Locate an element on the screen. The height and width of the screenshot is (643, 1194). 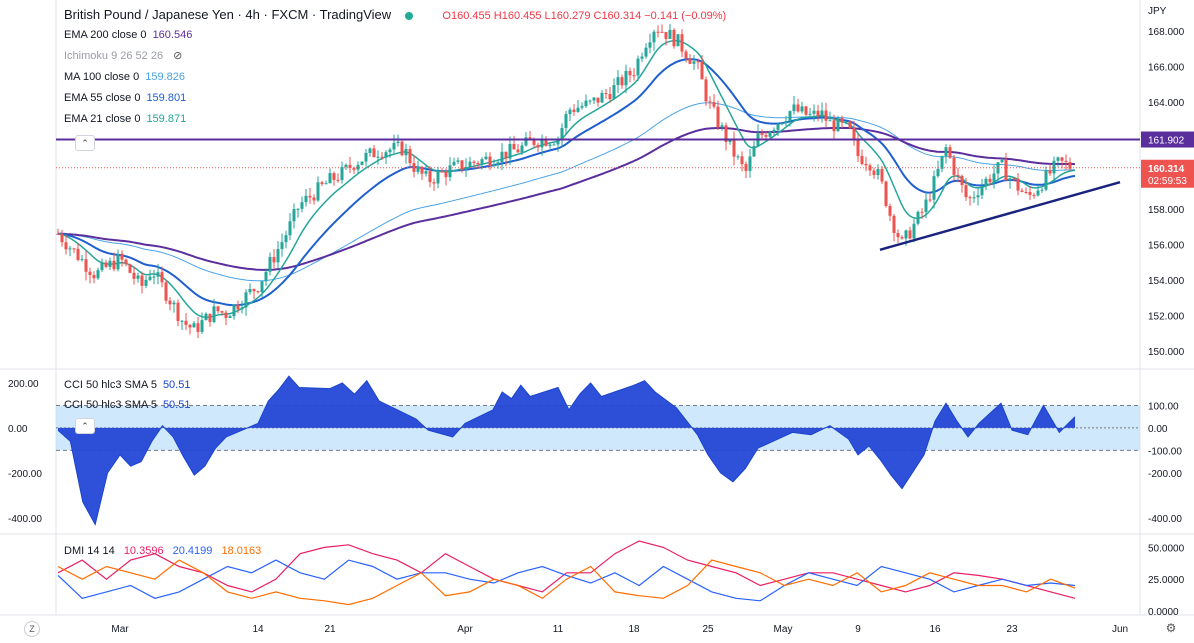
data-source: FXCM is located at coordinates (290, 14).